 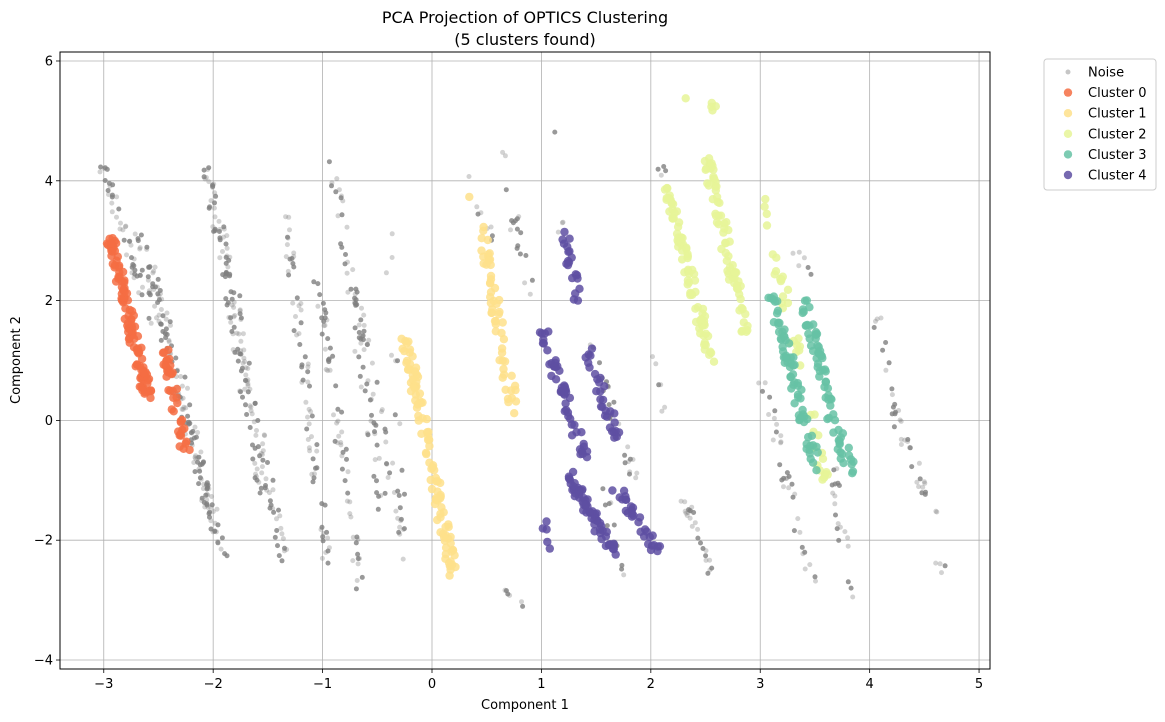 I want to click on x-tick-label: 1, so click(x=541, y=684).